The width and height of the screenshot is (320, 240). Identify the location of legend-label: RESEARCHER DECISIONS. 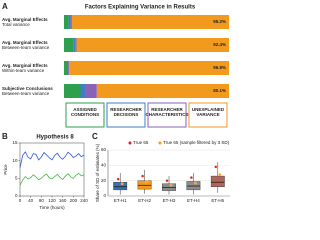
(126, 112).